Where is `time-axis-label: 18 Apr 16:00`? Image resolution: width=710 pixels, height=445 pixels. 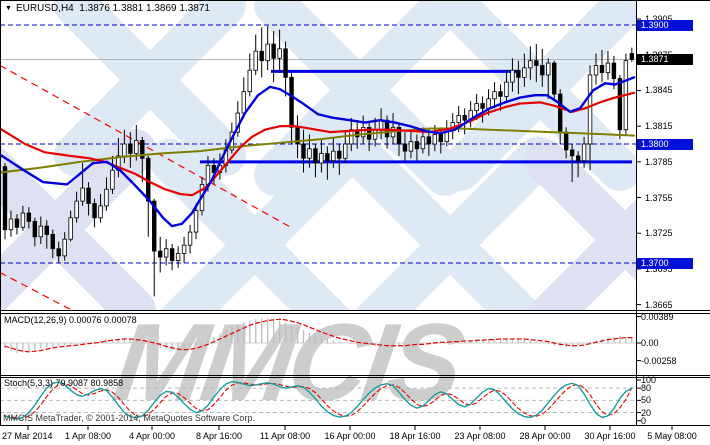
time-axis-label: 18 Apr 16:00 is located at coordinates (415, 436).